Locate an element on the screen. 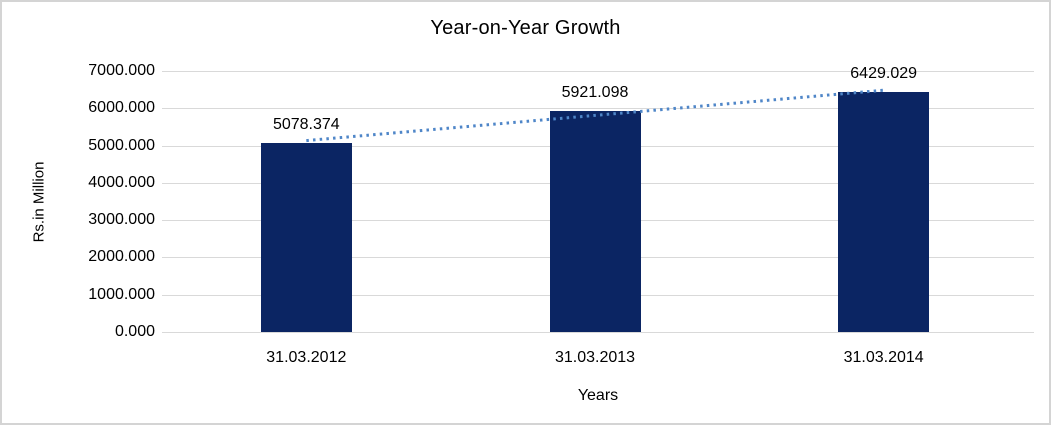 The width and height of the screenshot is (1053, 433). x-tick-label: 31.03.2013 is located at coordinates (595, 357).